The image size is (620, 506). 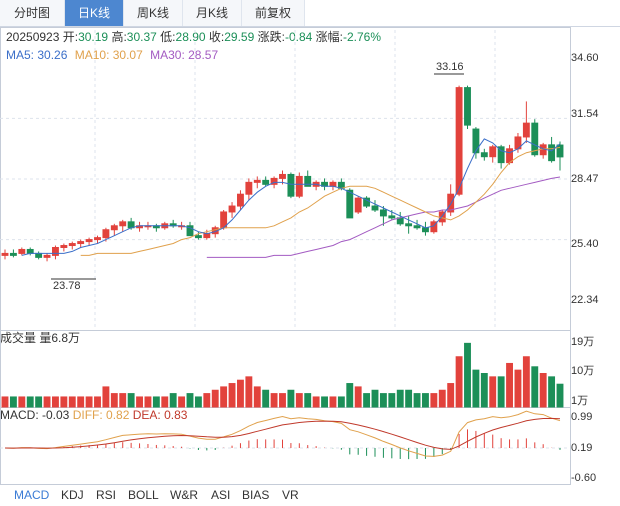 What do you see at coordinates (585, 114) in the screenshot?
I see `price-tick: 31.54` at bounding box center [585, 114].